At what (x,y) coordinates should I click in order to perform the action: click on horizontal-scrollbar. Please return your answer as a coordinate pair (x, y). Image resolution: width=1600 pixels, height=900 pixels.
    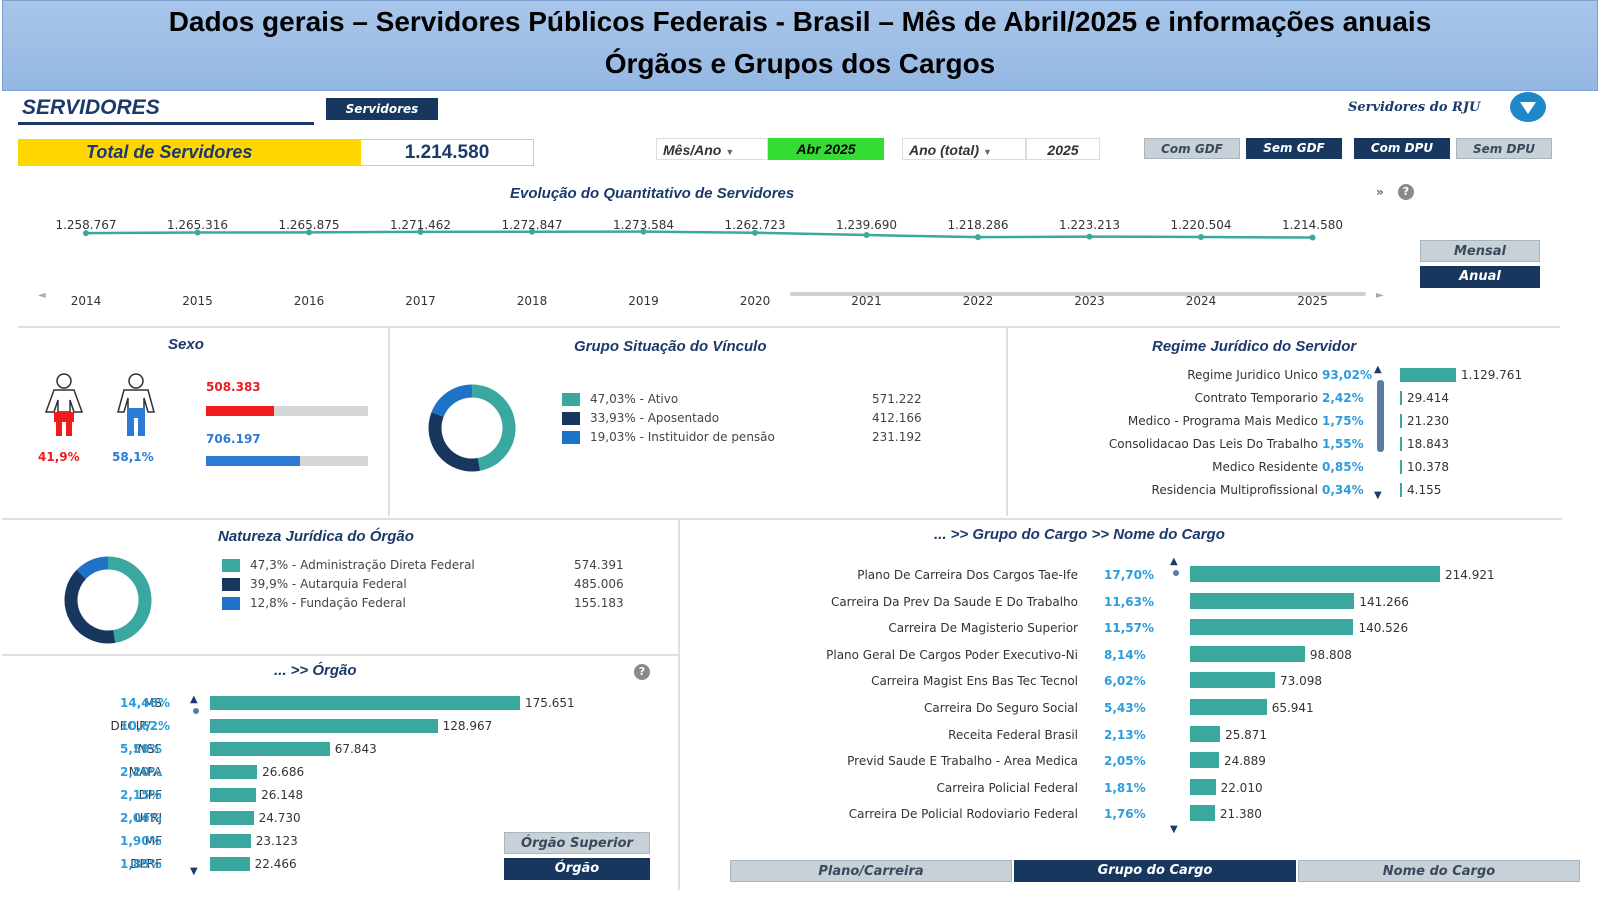
    Looking at the image, I should click on (1078, 294).